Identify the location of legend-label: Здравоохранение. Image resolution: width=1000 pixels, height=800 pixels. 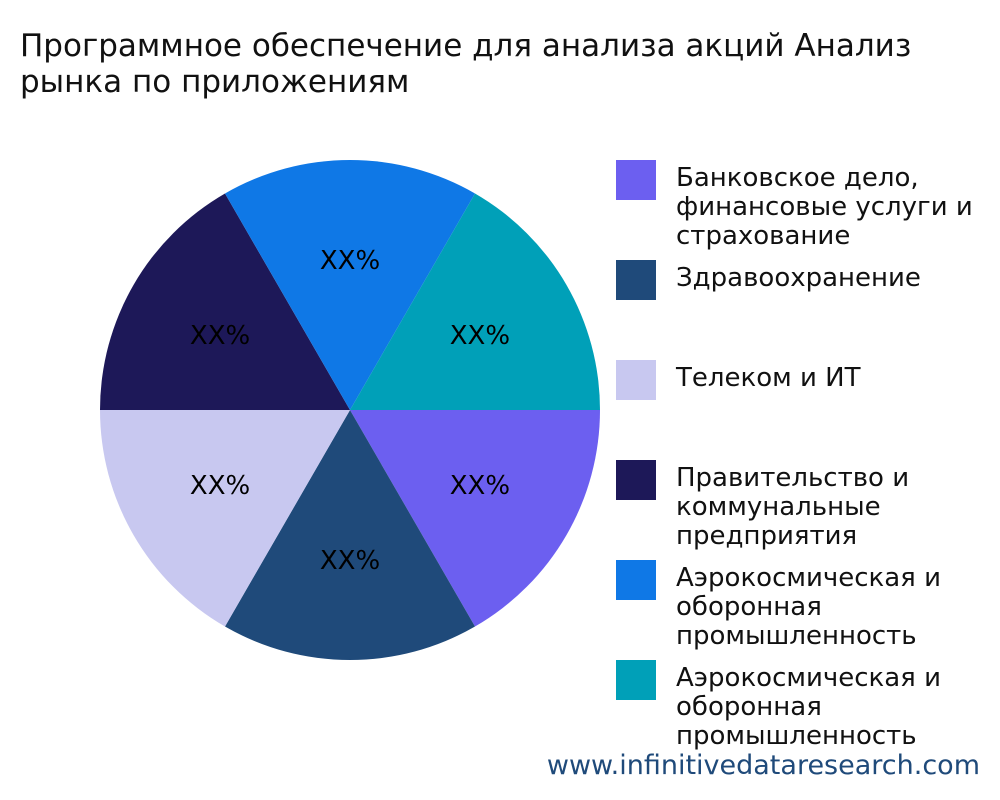
(798, 278).